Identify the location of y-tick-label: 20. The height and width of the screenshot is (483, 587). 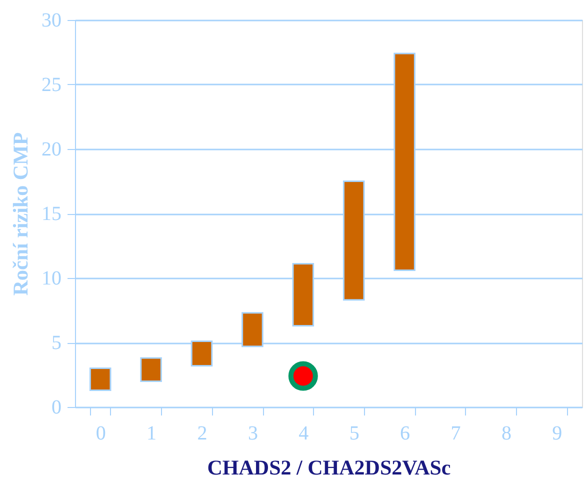
(52, 149).